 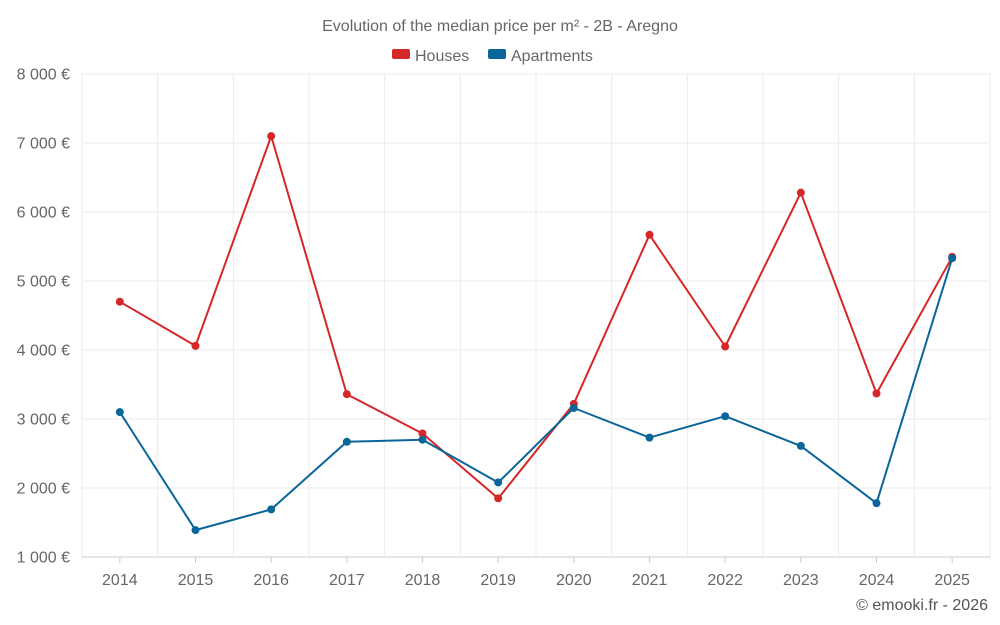 I want to click on y-tick-label: 2 000 €, so click(x=43, y=489).